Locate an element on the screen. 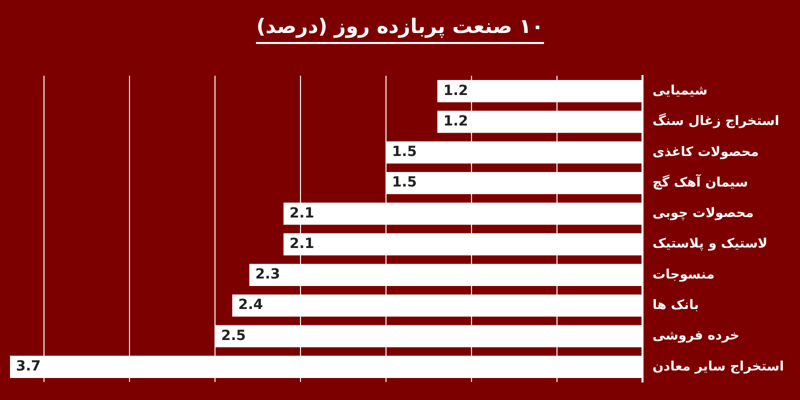  data-label: 3.7 is located at coordinates (28, 366).